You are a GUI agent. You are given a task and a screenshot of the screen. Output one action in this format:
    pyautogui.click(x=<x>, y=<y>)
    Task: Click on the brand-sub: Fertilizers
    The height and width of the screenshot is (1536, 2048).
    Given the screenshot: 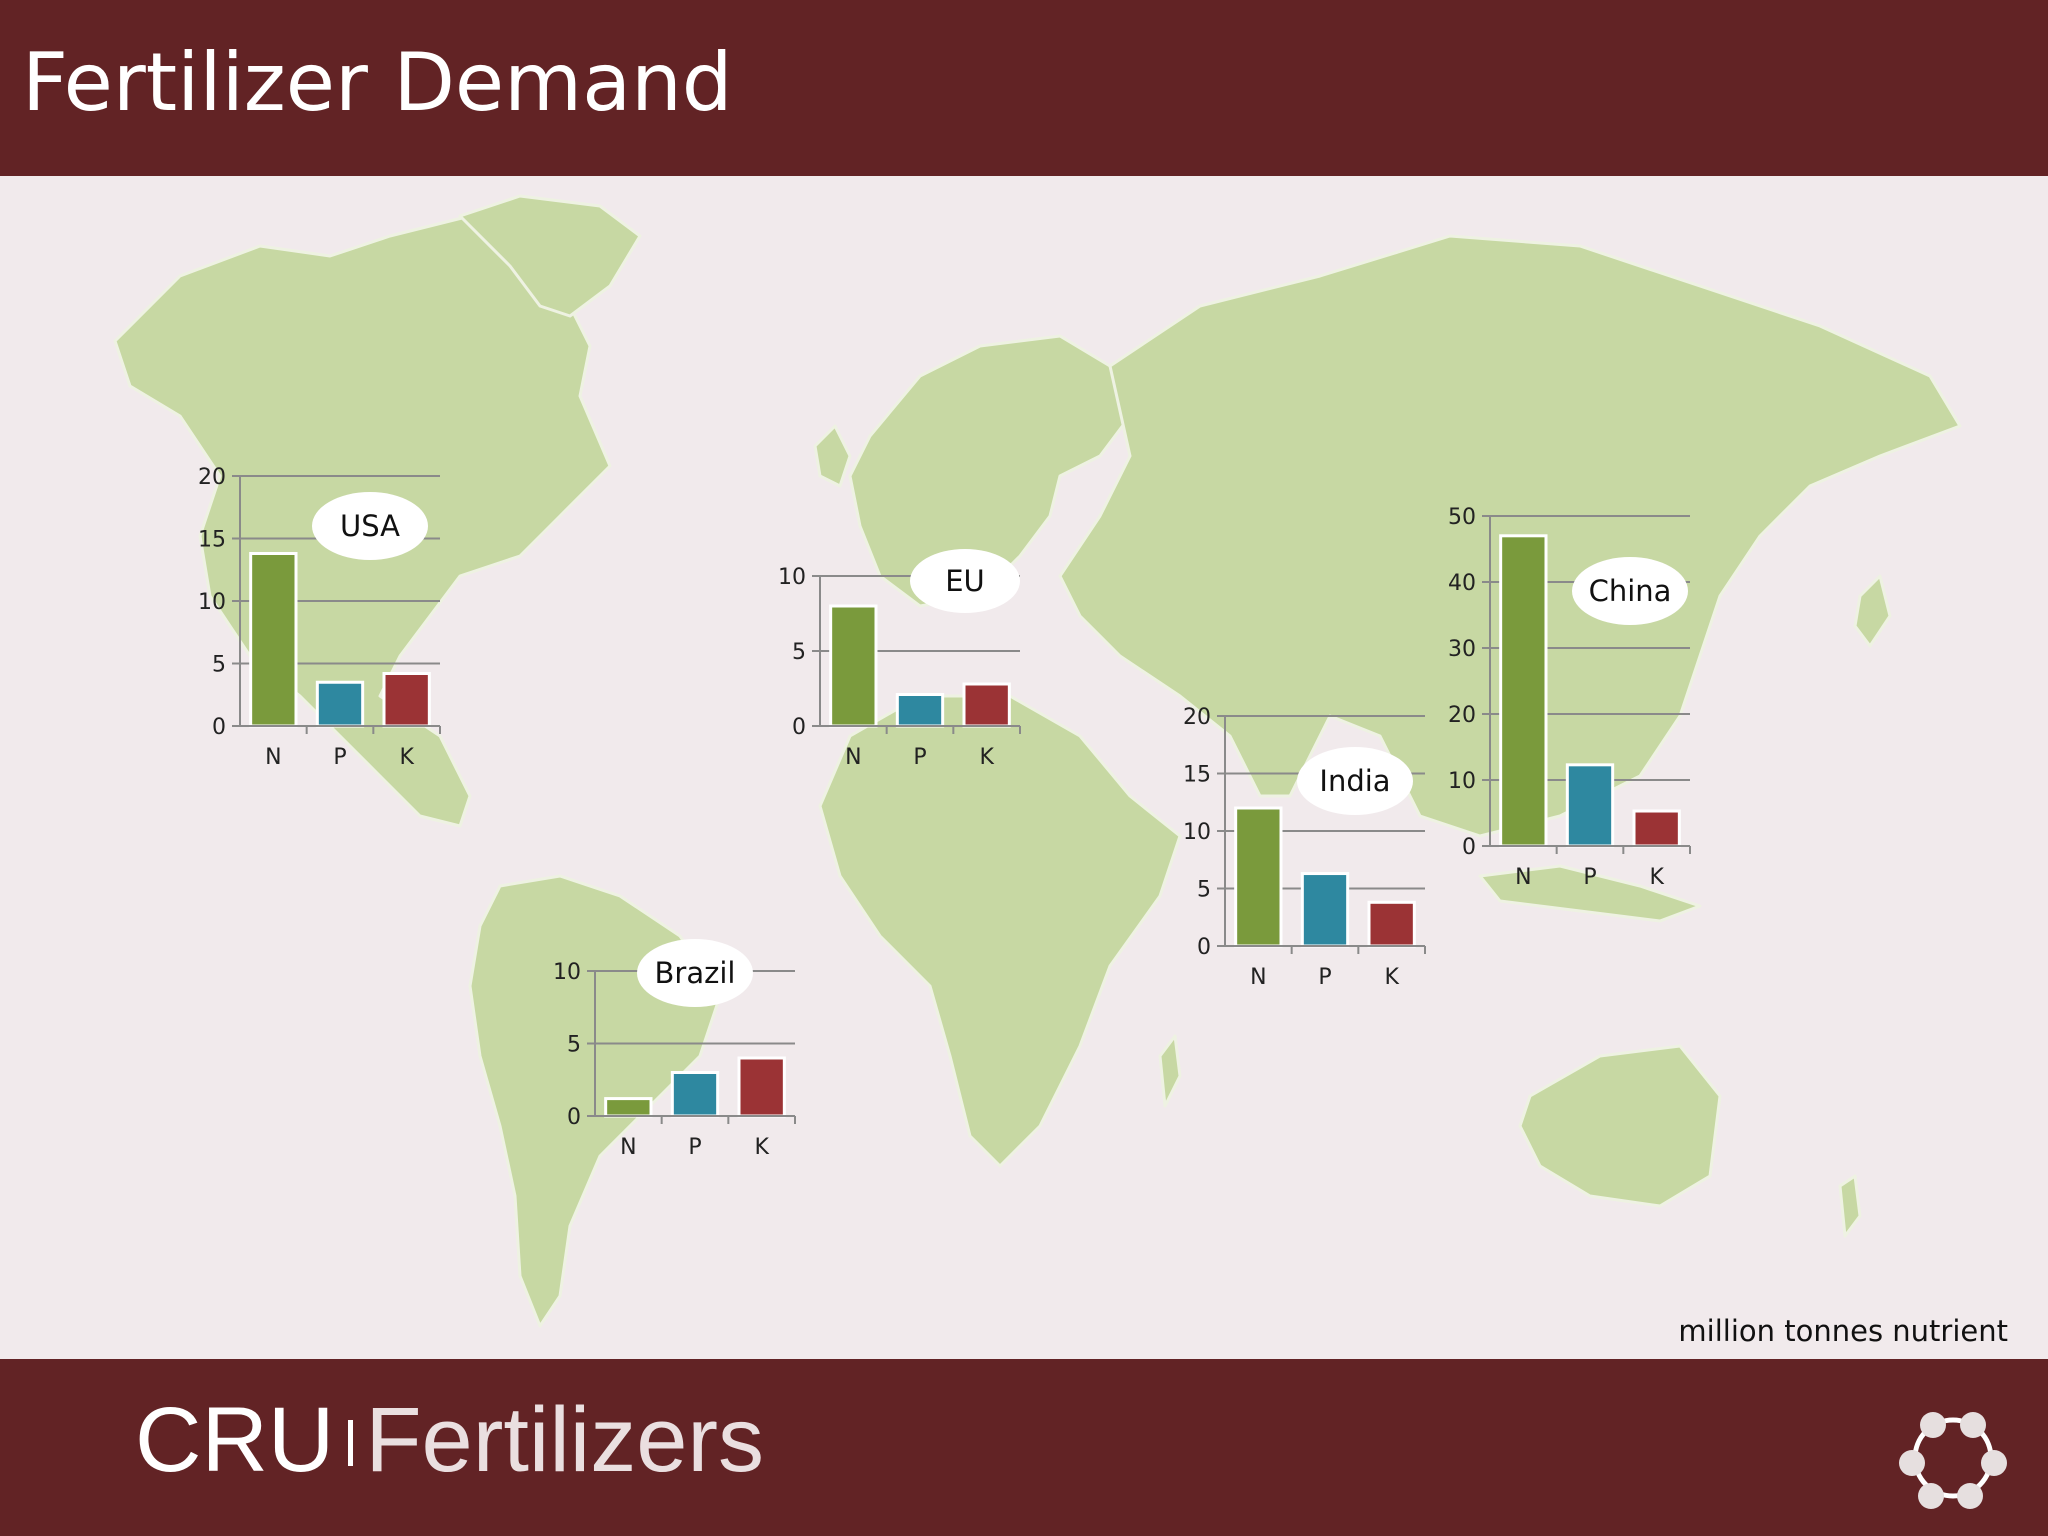 What is the action you would take?
    pyautogui.click(x=565, y=1440)
    